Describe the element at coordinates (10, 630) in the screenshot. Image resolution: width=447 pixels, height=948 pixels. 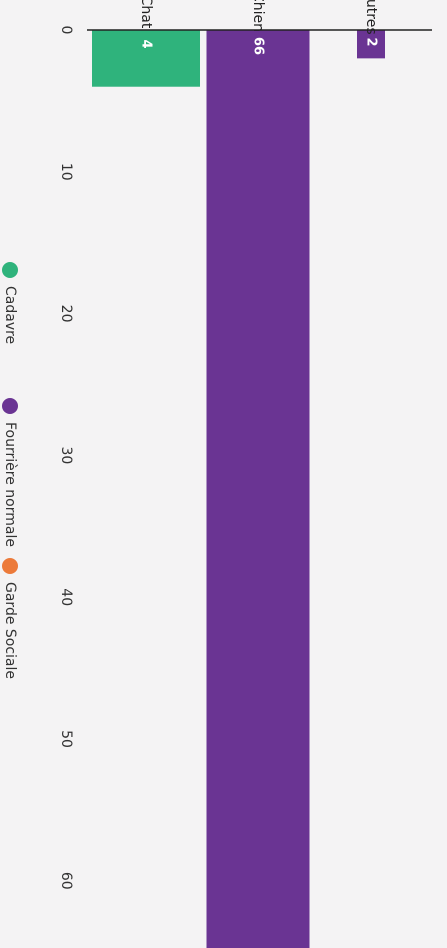
I see `legend-label-garde-sociale: Garde Sociale` at that location.